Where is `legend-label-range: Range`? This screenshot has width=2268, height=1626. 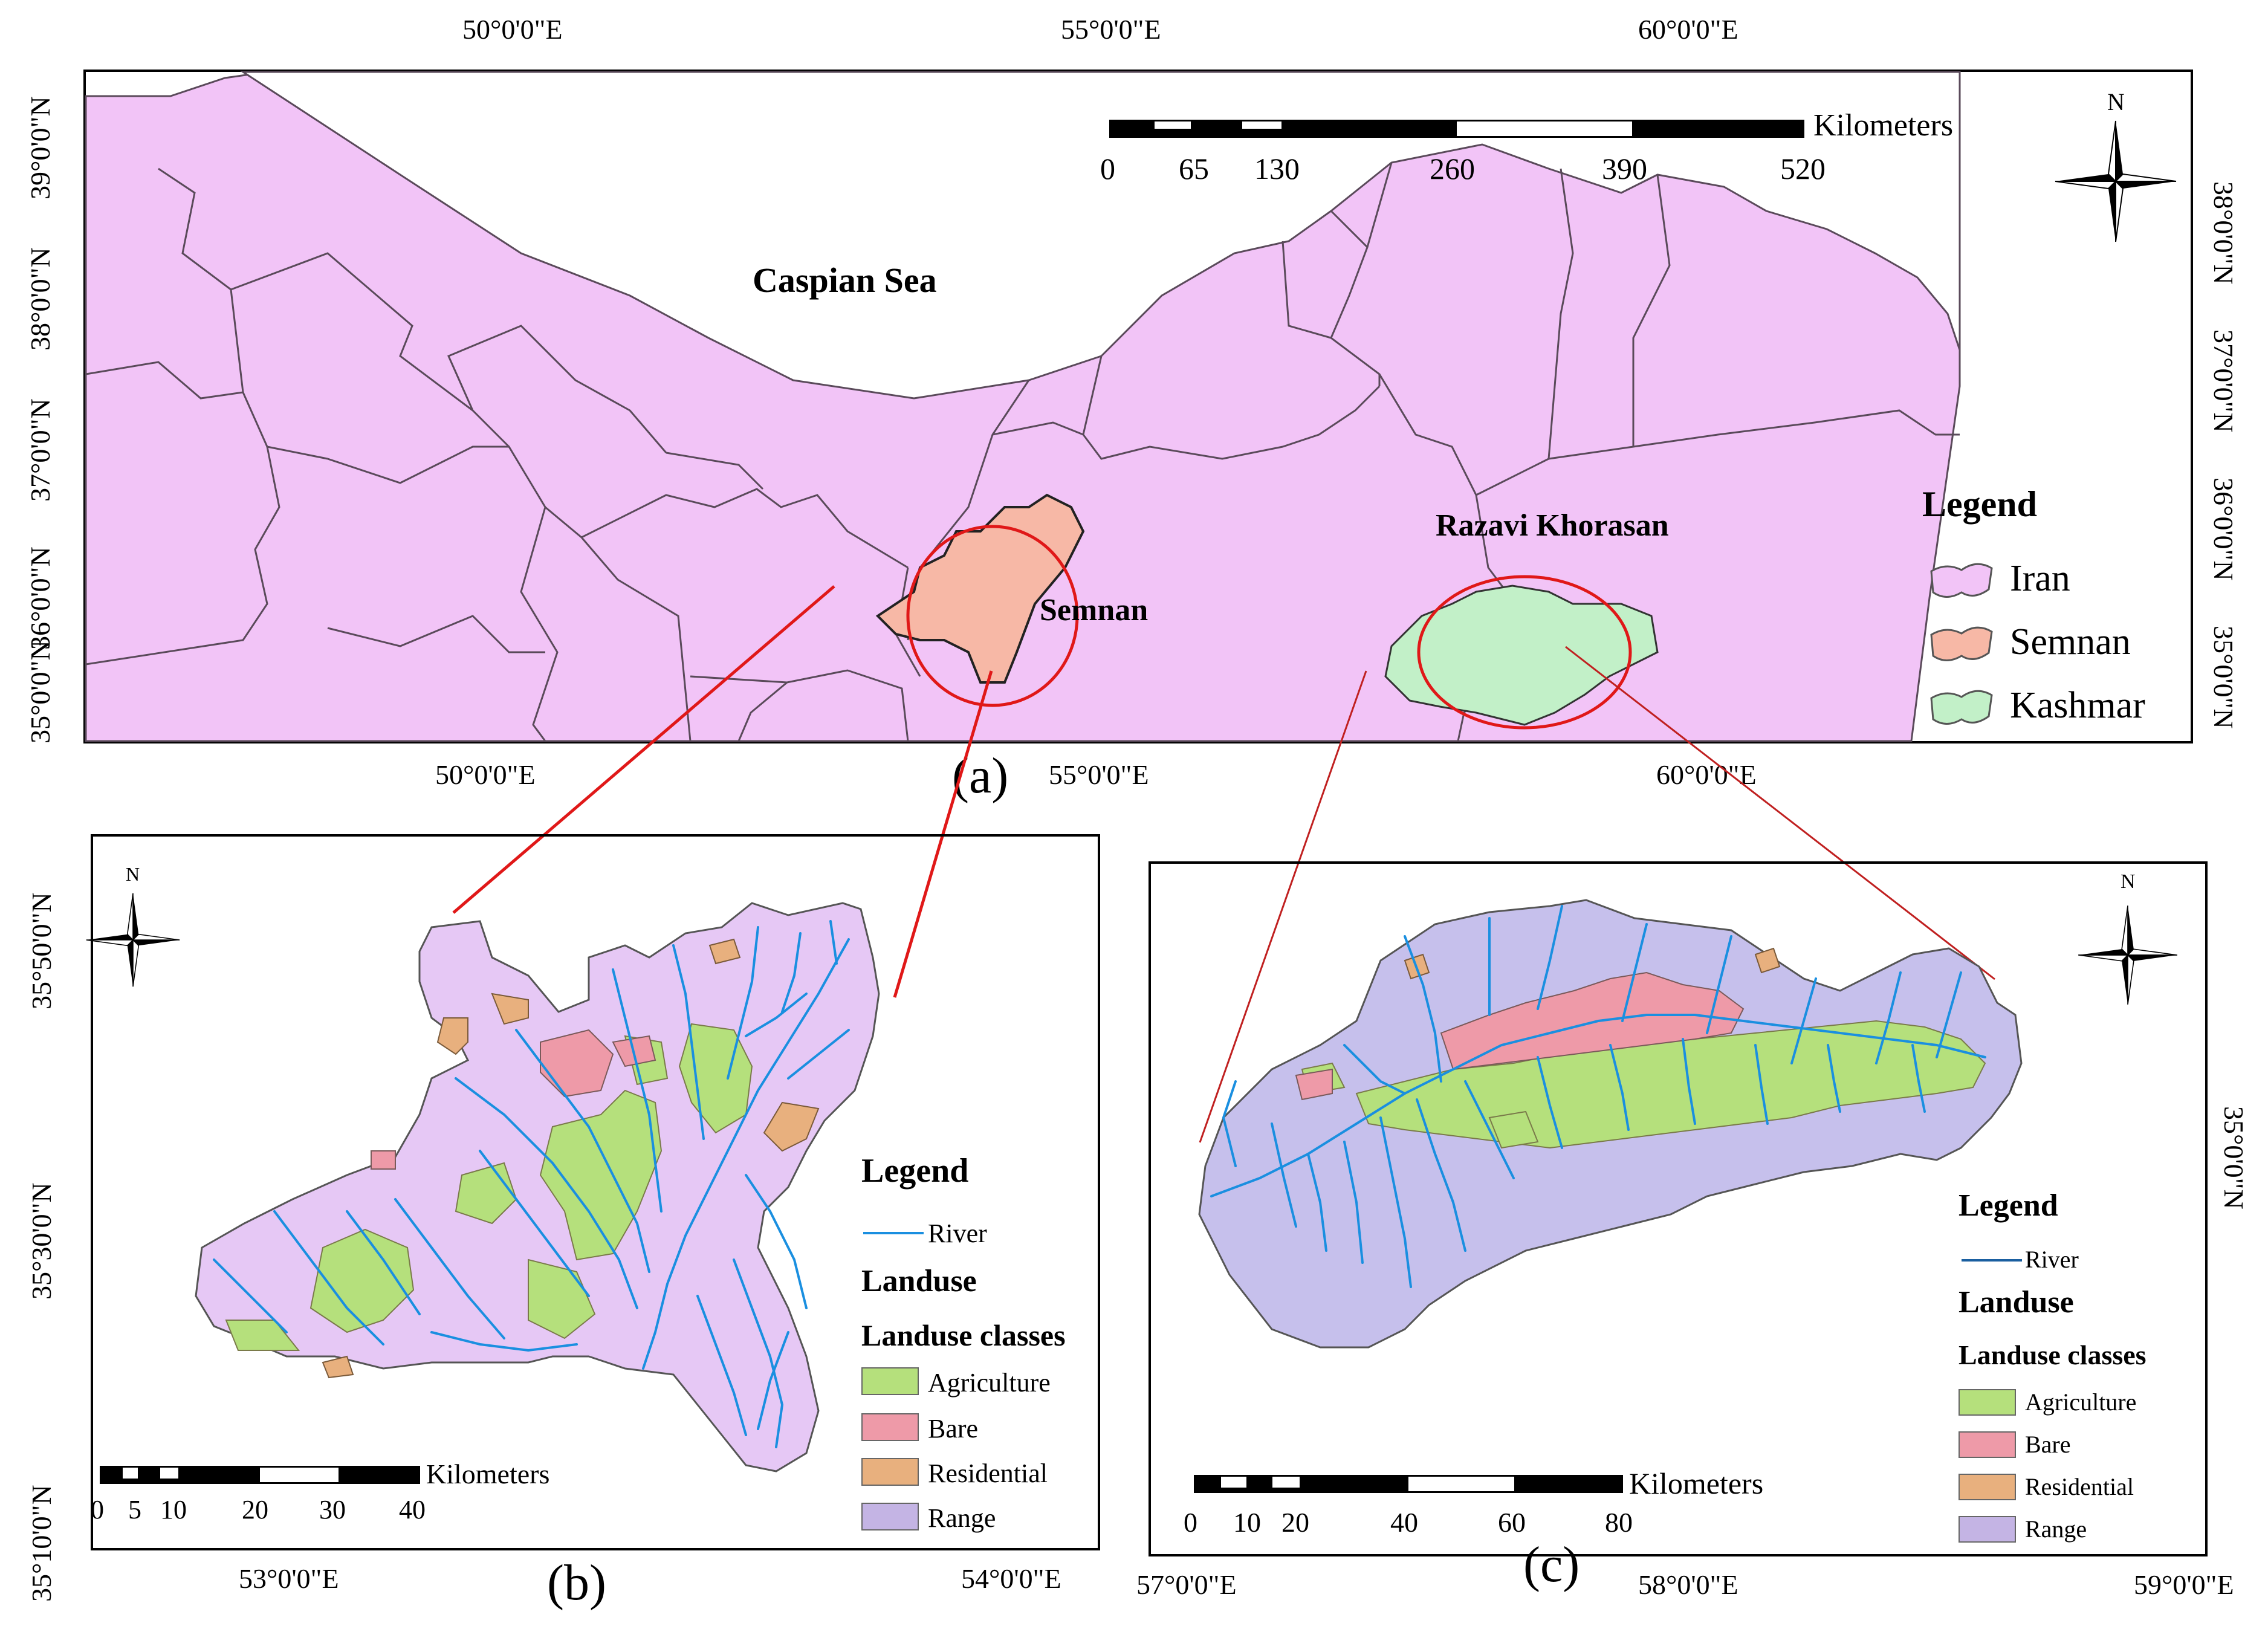
legend-label-range: Range is located at coordinates (962, 1518).